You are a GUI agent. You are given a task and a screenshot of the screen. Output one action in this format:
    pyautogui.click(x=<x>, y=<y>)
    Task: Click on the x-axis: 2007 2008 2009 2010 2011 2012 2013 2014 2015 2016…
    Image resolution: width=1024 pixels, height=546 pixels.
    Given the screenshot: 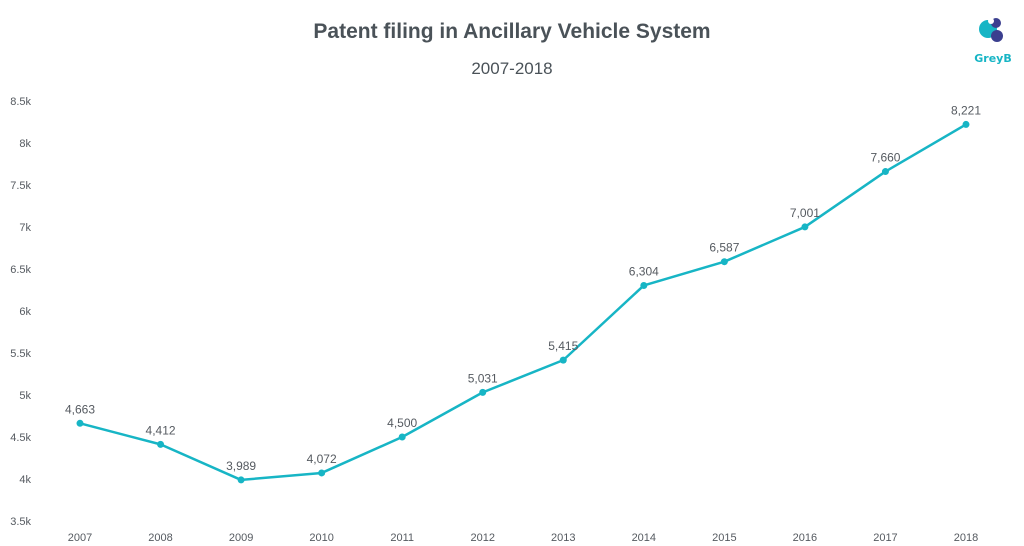 What is the action you would take?
    pyautogui.click(x=523, y=538)
    